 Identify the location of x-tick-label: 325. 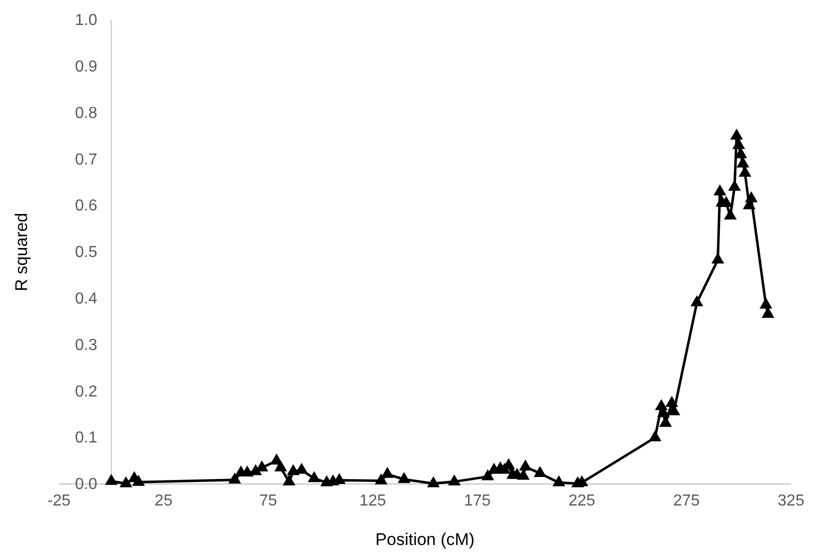
(791, 501).